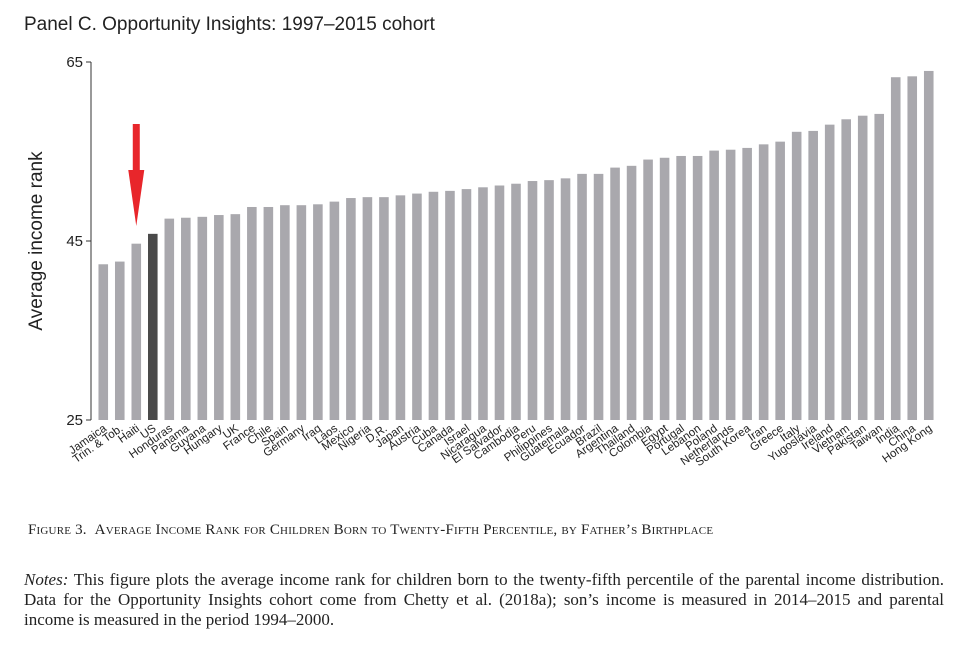  I want to click on red-arrow-icon, so click(136, 175).